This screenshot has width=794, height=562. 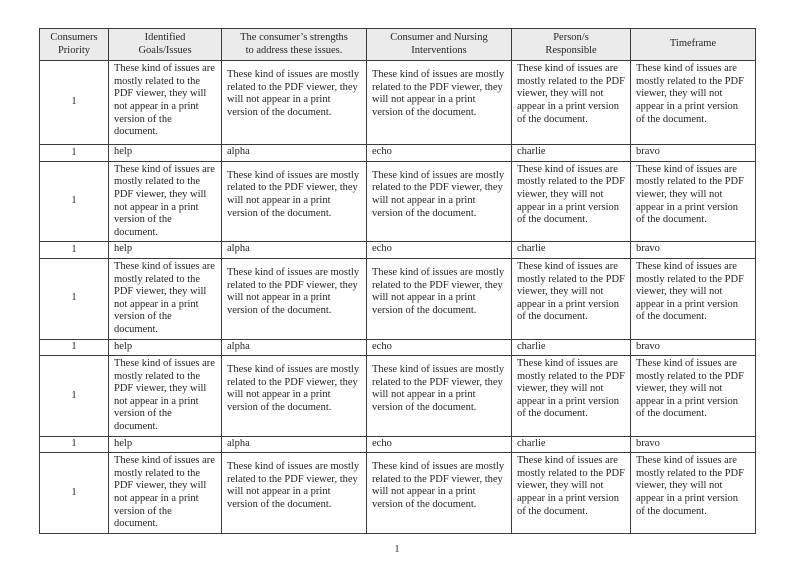 I want to click on page-number: 1, so click(x=397, y=549).